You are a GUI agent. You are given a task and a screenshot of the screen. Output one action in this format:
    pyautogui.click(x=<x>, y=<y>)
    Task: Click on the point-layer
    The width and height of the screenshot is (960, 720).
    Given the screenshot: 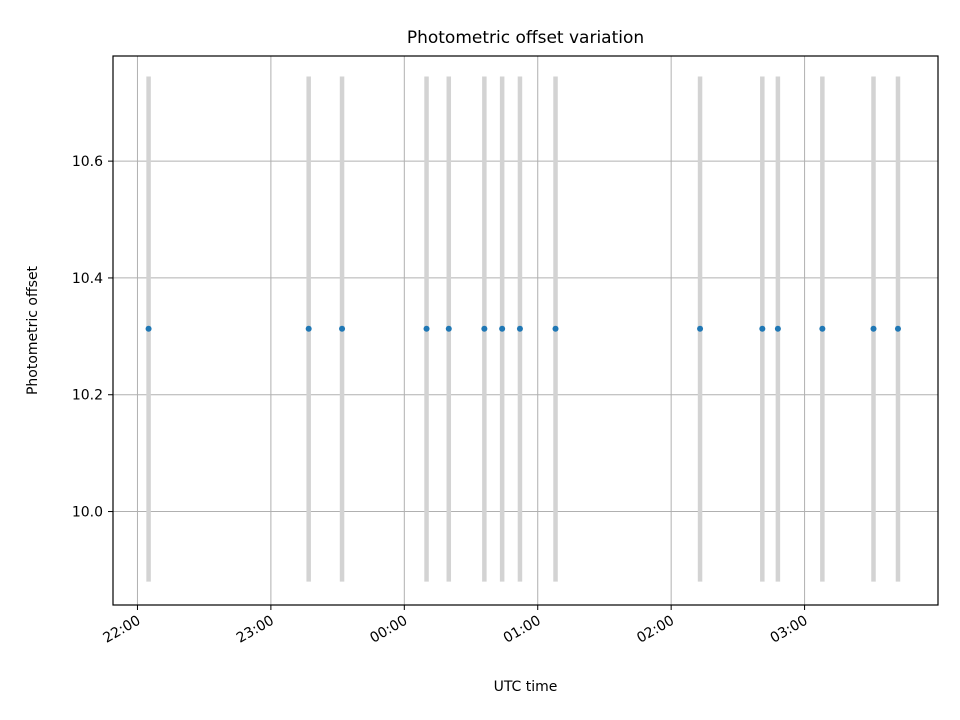 What is the action you would take?
    pyautogui.click(x=523, y=328)
    